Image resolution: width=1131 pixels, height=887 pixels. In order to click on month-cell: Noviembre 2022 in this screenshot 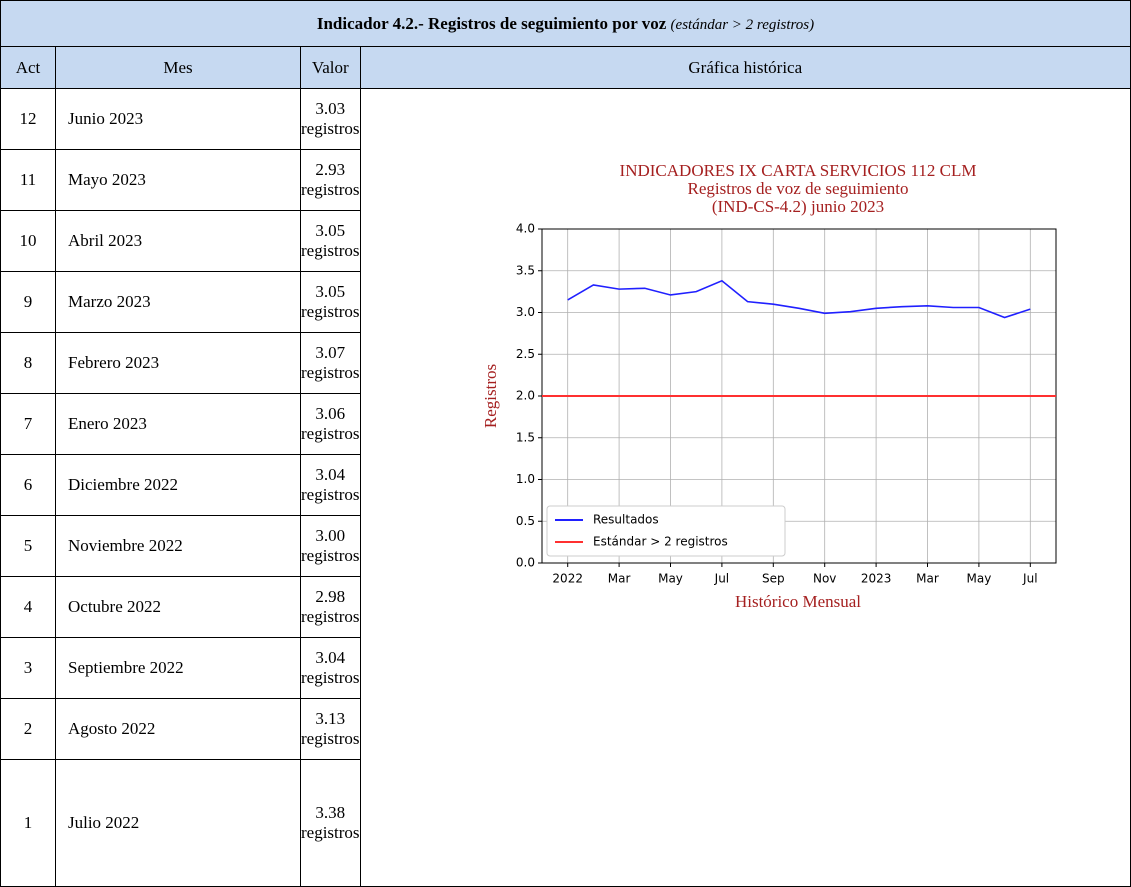, I will do `click(178, 546)`.